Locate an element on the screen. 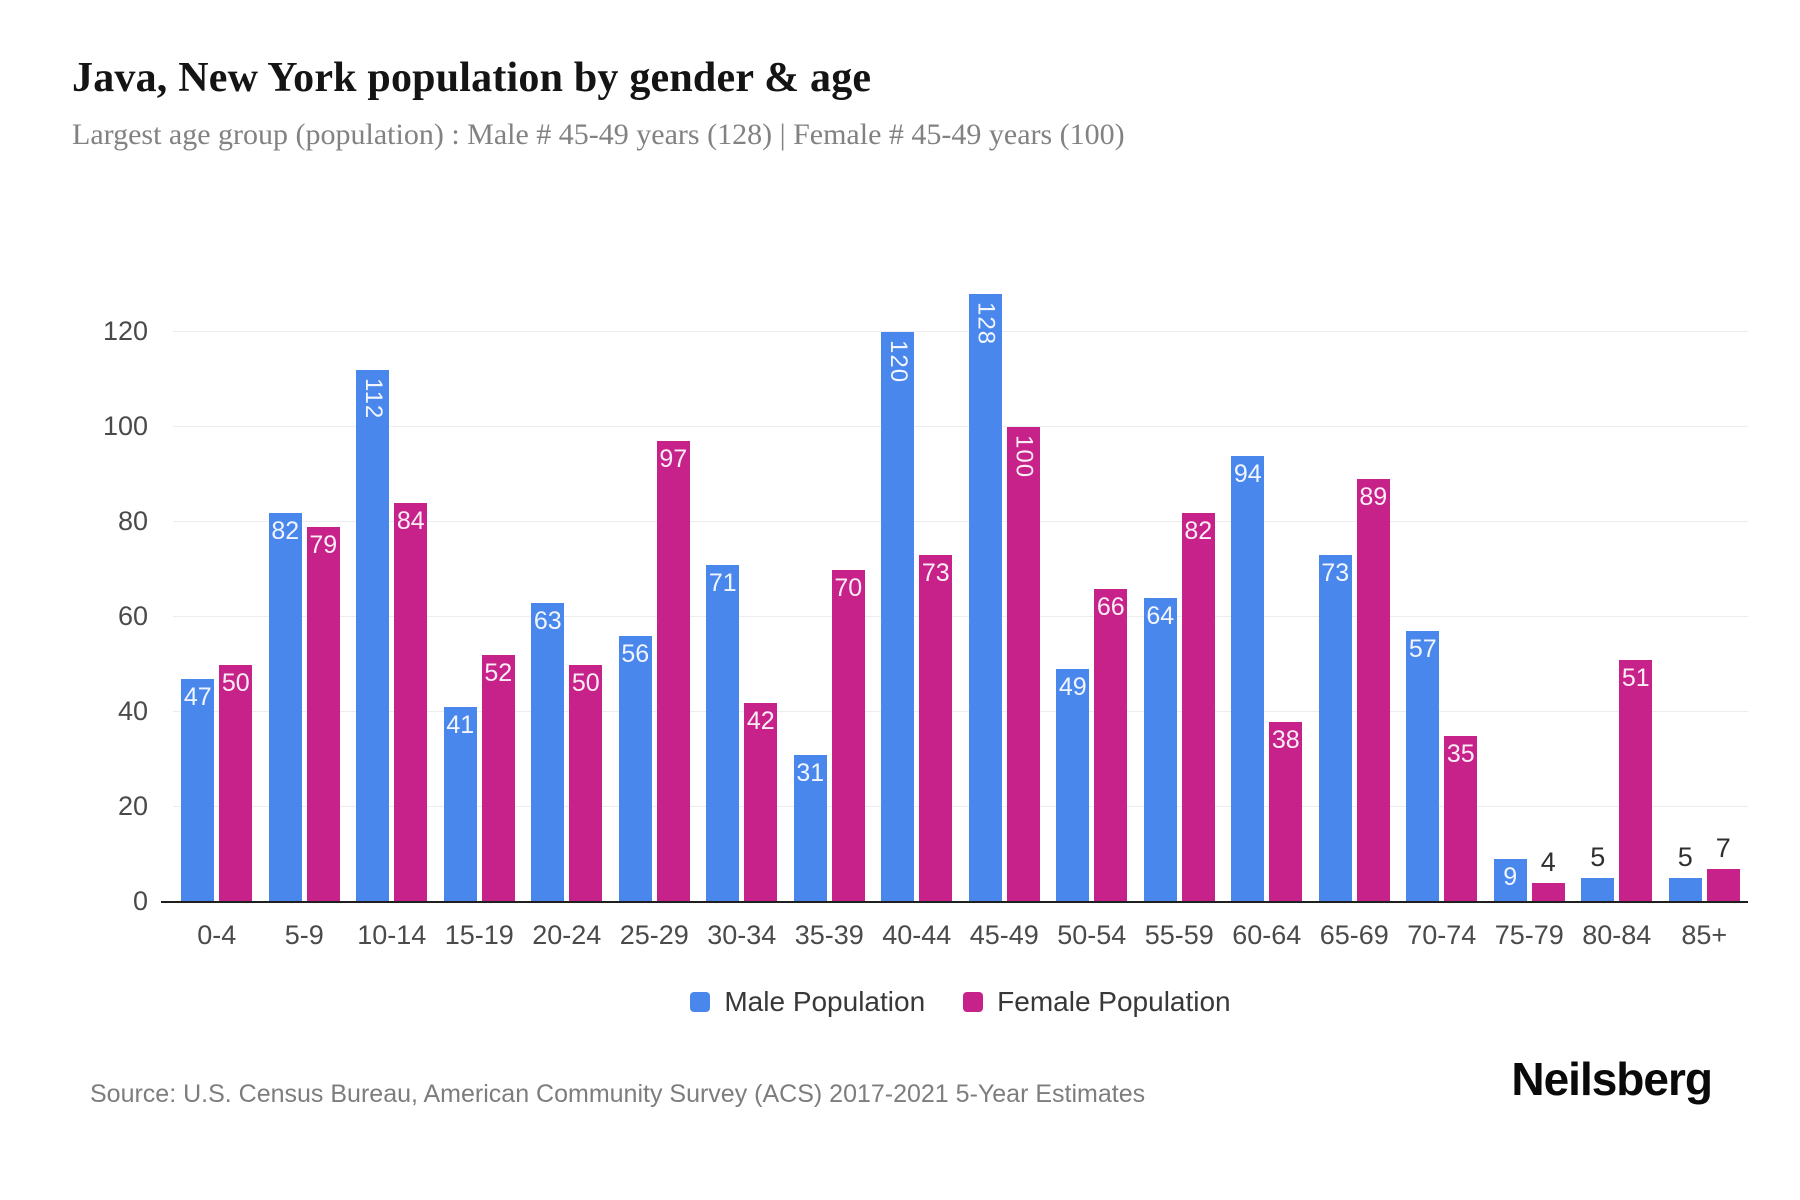 The image size is (1800, 1200). y-tick-label-120: 120 is located at coordinates (125, 331).